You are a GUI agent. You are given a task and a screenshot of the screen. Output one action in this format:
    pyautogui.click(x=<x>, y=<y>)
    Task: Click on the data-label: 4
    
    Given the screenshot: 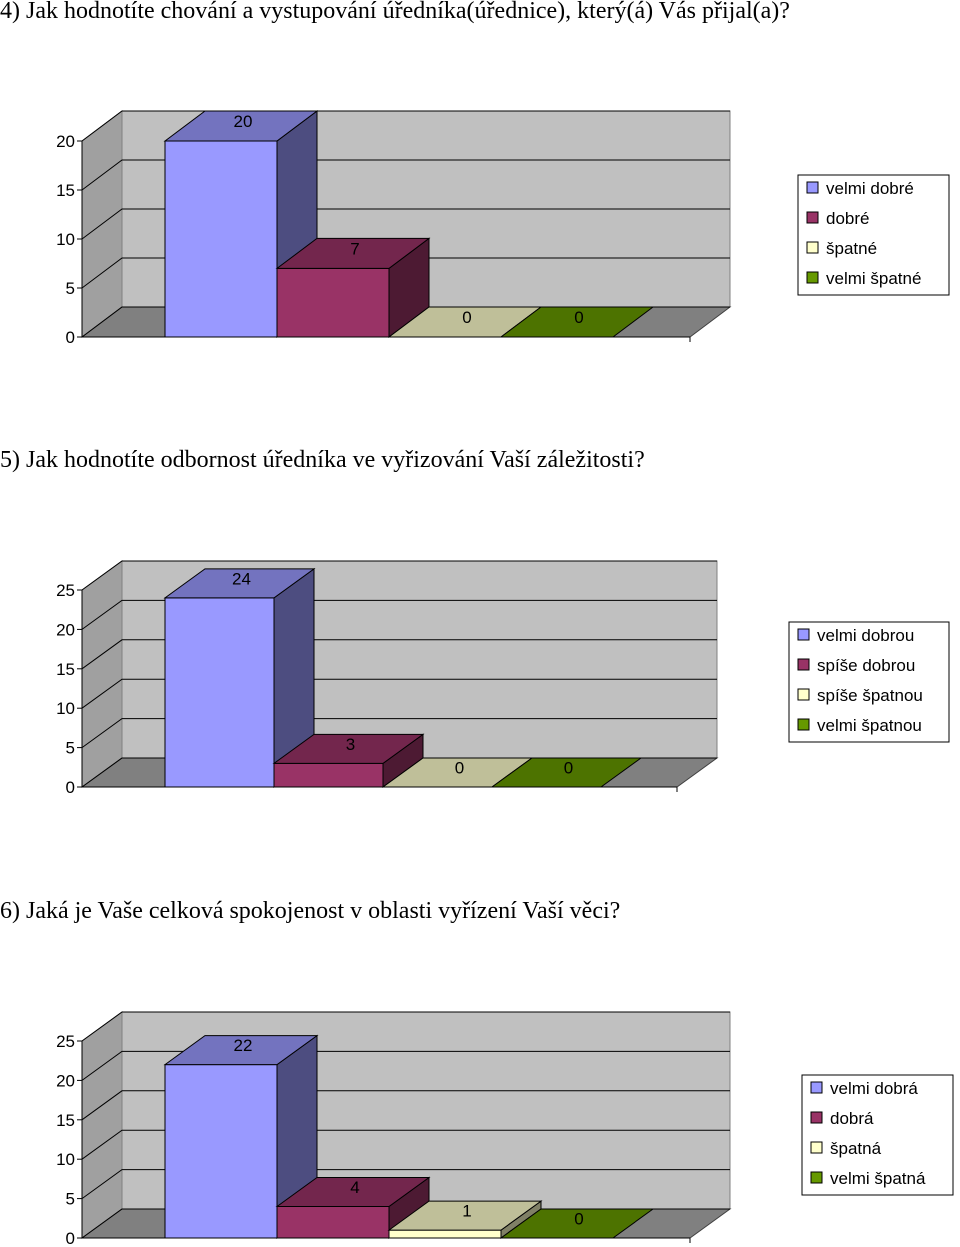 What is the action you would take?
    pyautogui.click(x=354, y=1187)
    